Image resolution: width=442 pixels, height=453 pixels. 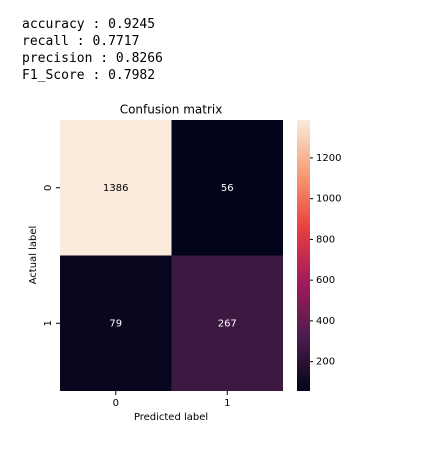 I want to click on metric-line: recall : 0.7717, so click(x=81, y=41).